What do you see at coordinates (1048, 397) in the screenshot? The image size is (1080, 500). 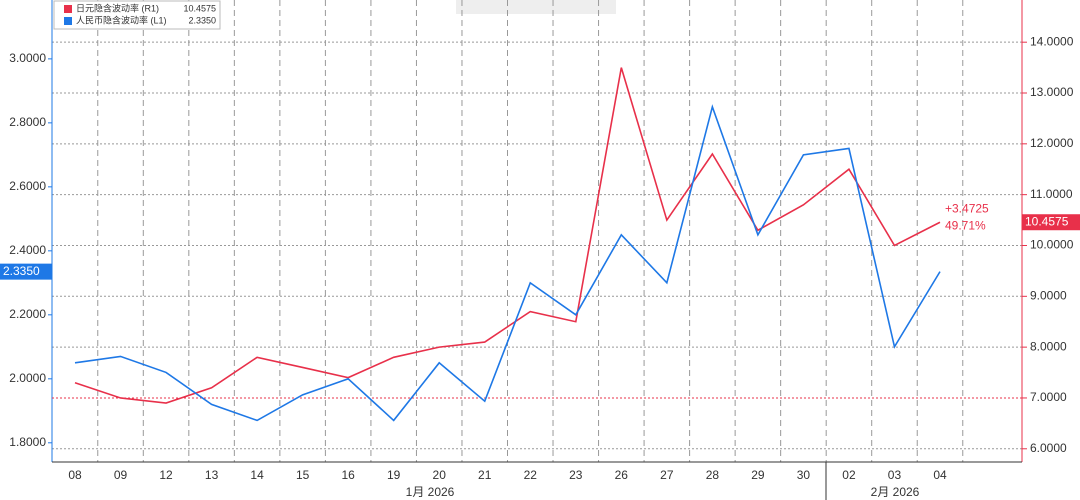 I see `y2-tick-label: 7.0000` at bounding box center [1048, 397].